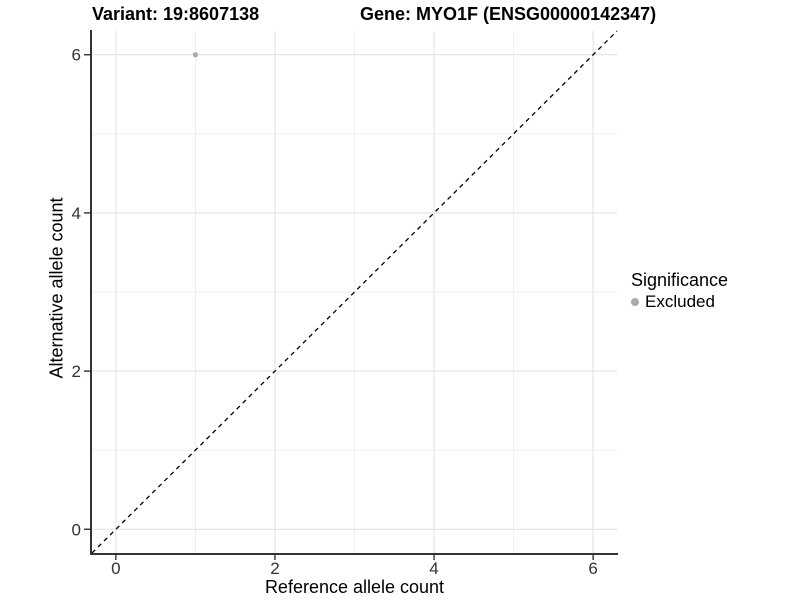  Describe the element at coordinates (76, 213) in the screenshot. I see `y-tick-label: 4` at that location.